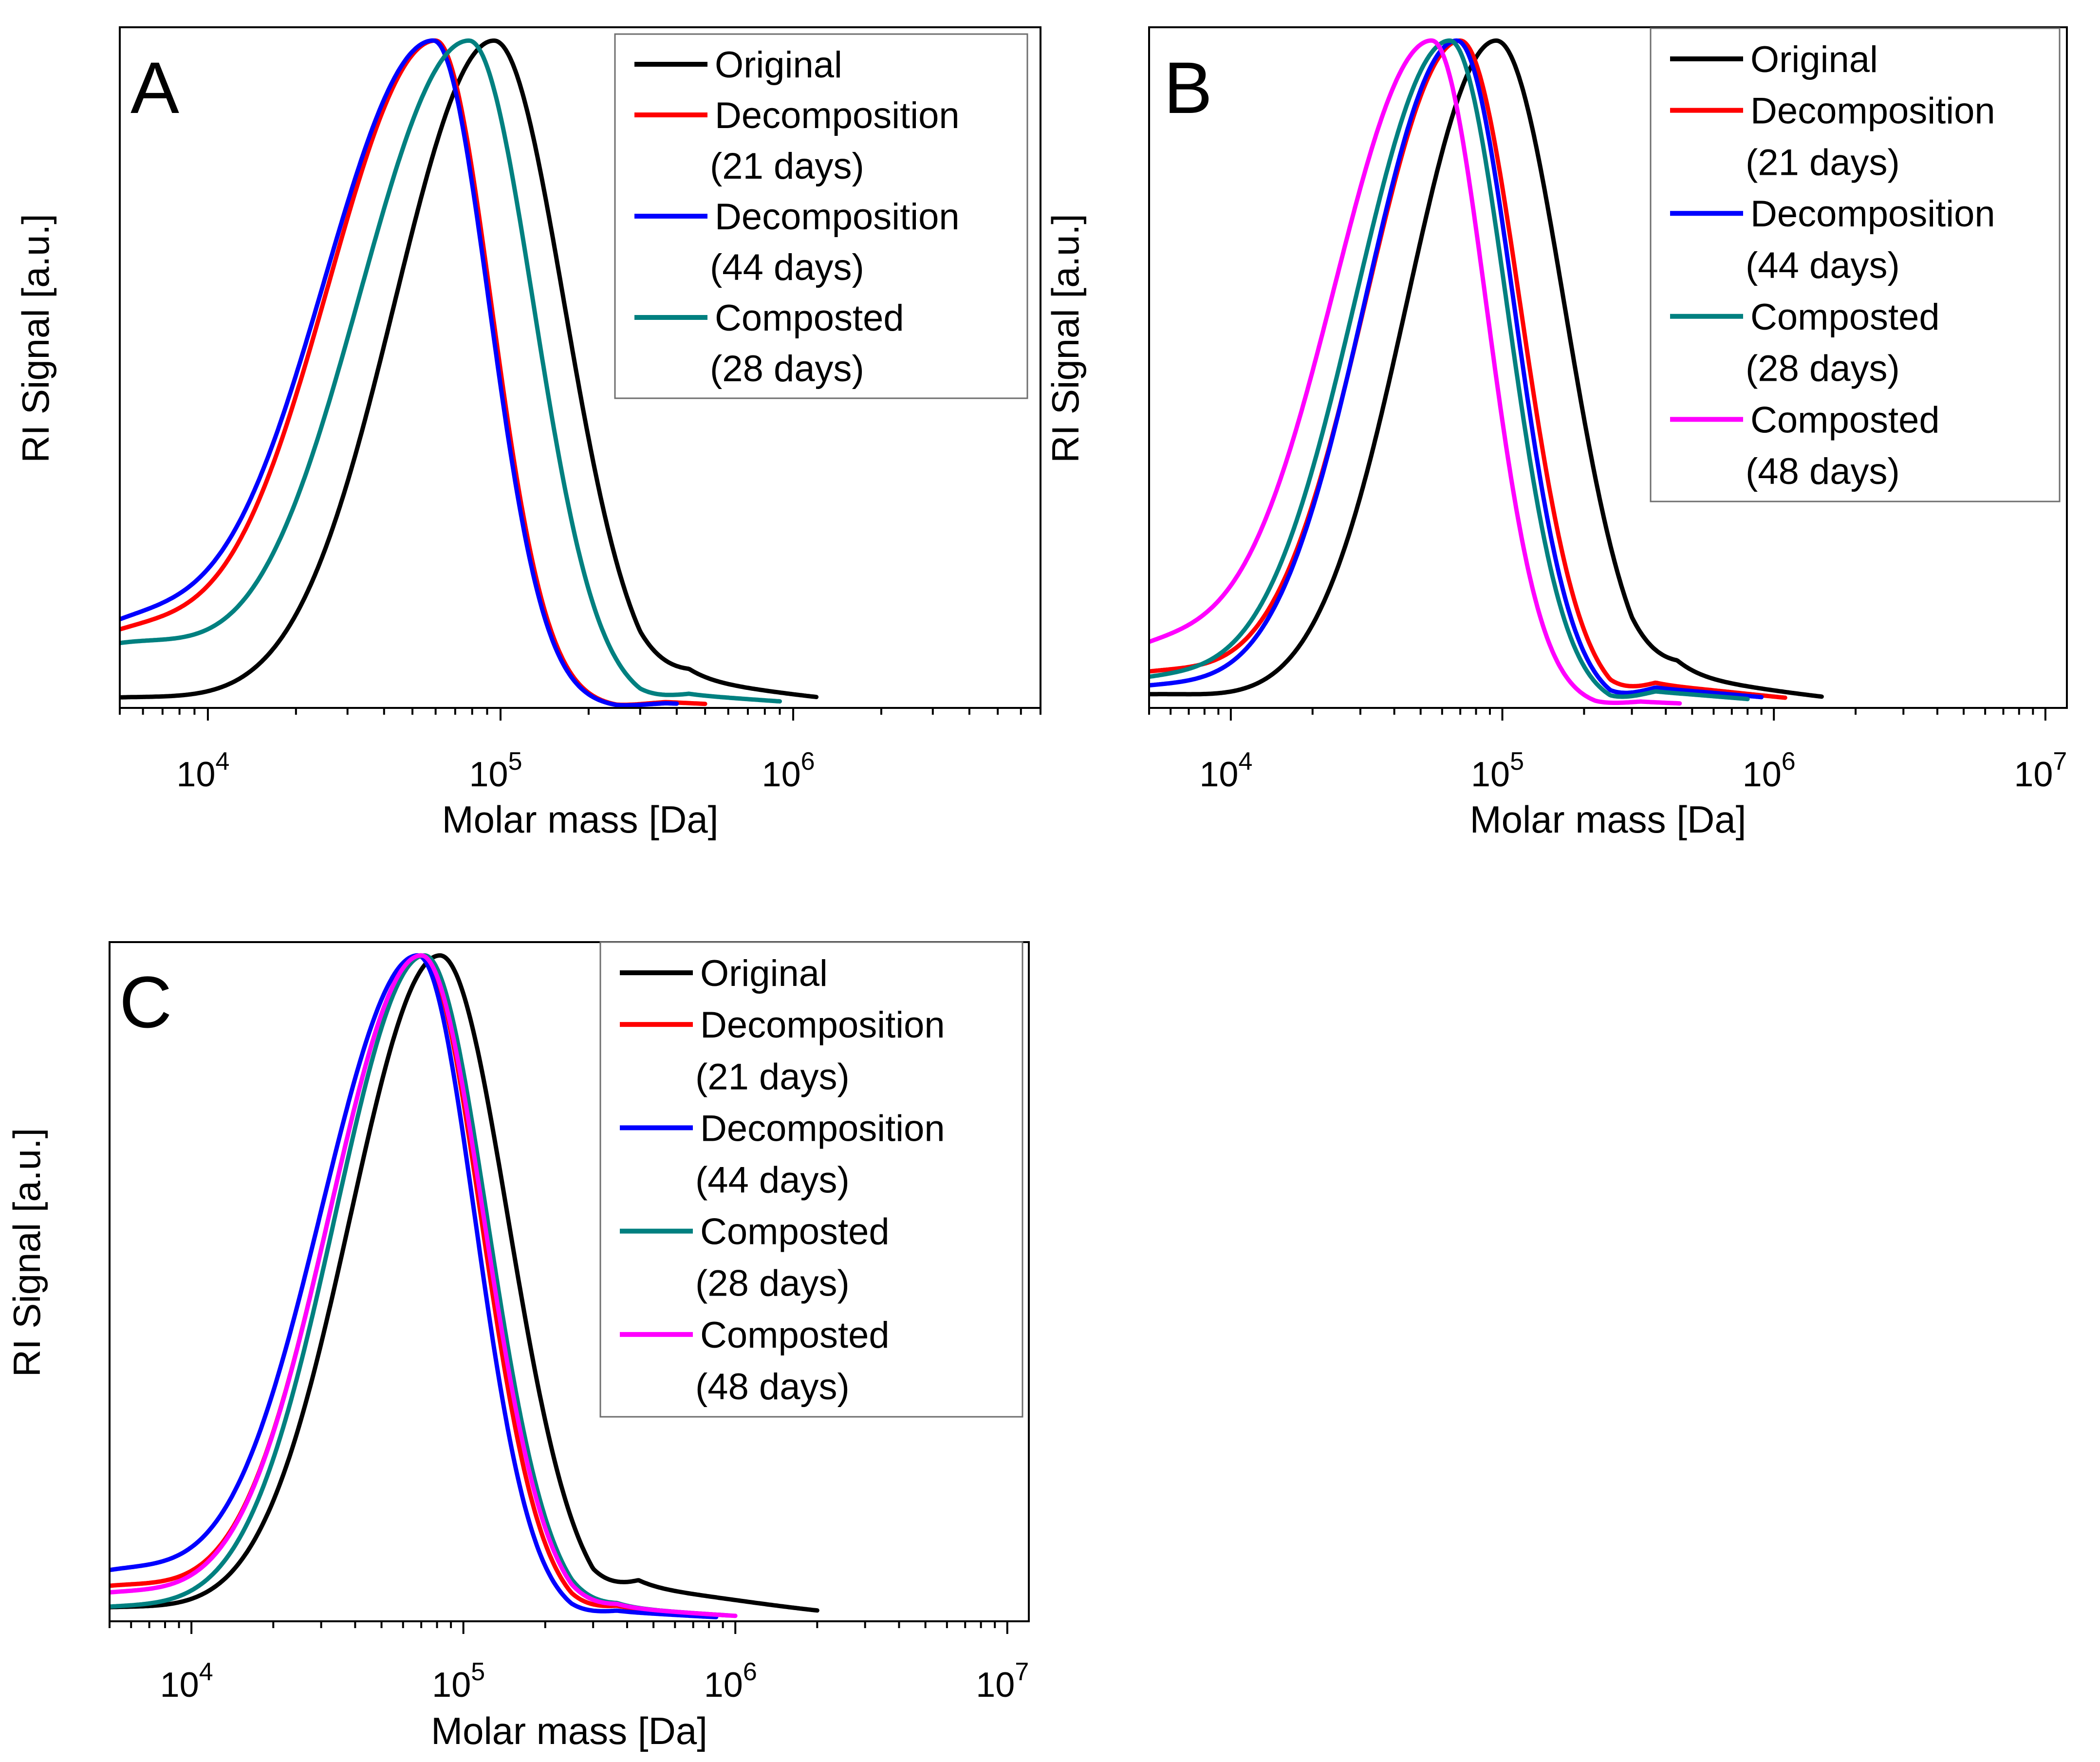 The height and width of the screenshot is (1762, 2100). What do you see at coordinates (400, 373) in the screenshot?
I see `series-line-decomposition-44-days` at bounding box center [400, 373].